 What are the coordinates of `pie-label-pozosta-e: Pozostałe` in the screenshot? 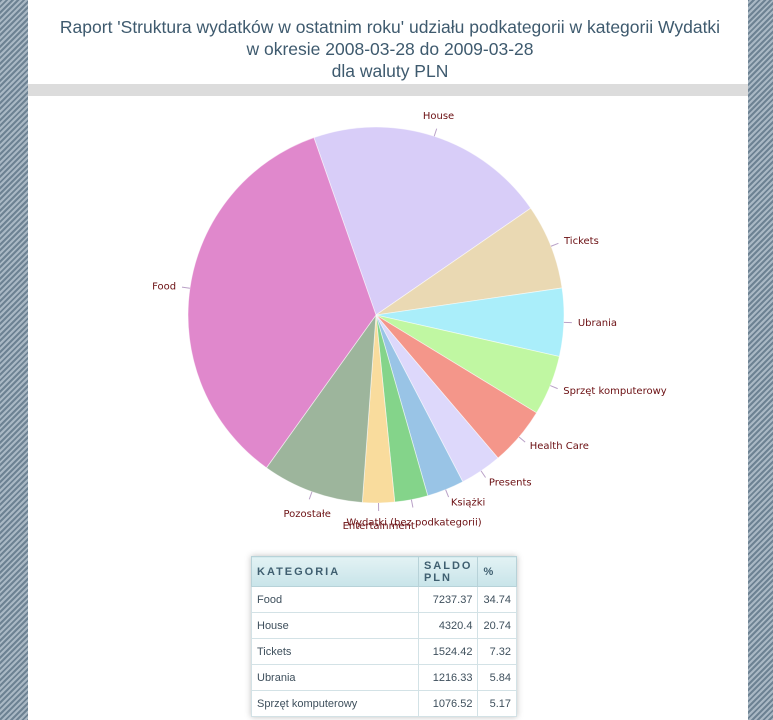 It's located at (306, 514).